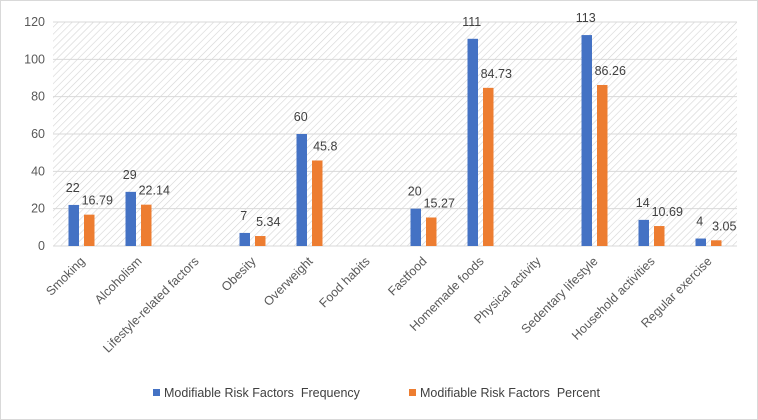 The image size is (758, 420). What do you see at coordinates (345, 282) in the screenshot?
I see `x-tick-label: Food habits` at bounding box center [345, 282].